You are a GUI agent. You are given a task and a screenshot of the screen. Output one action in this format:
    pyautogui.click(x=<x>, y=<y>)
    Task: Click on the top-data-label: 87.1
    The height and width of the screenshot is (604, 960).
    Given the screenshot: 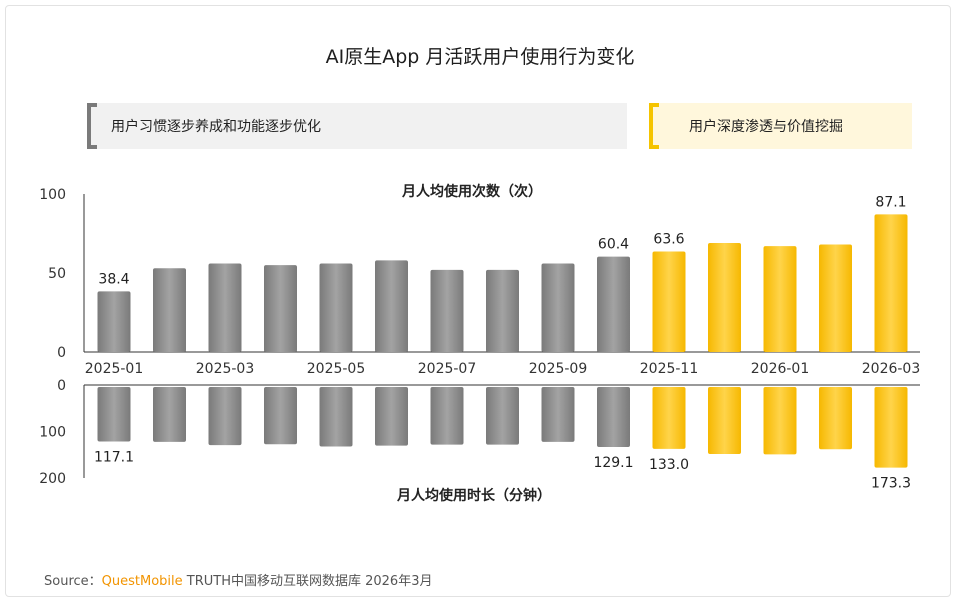 What is the action you would take?
    pyautogui.click(x=890, y=202)
    